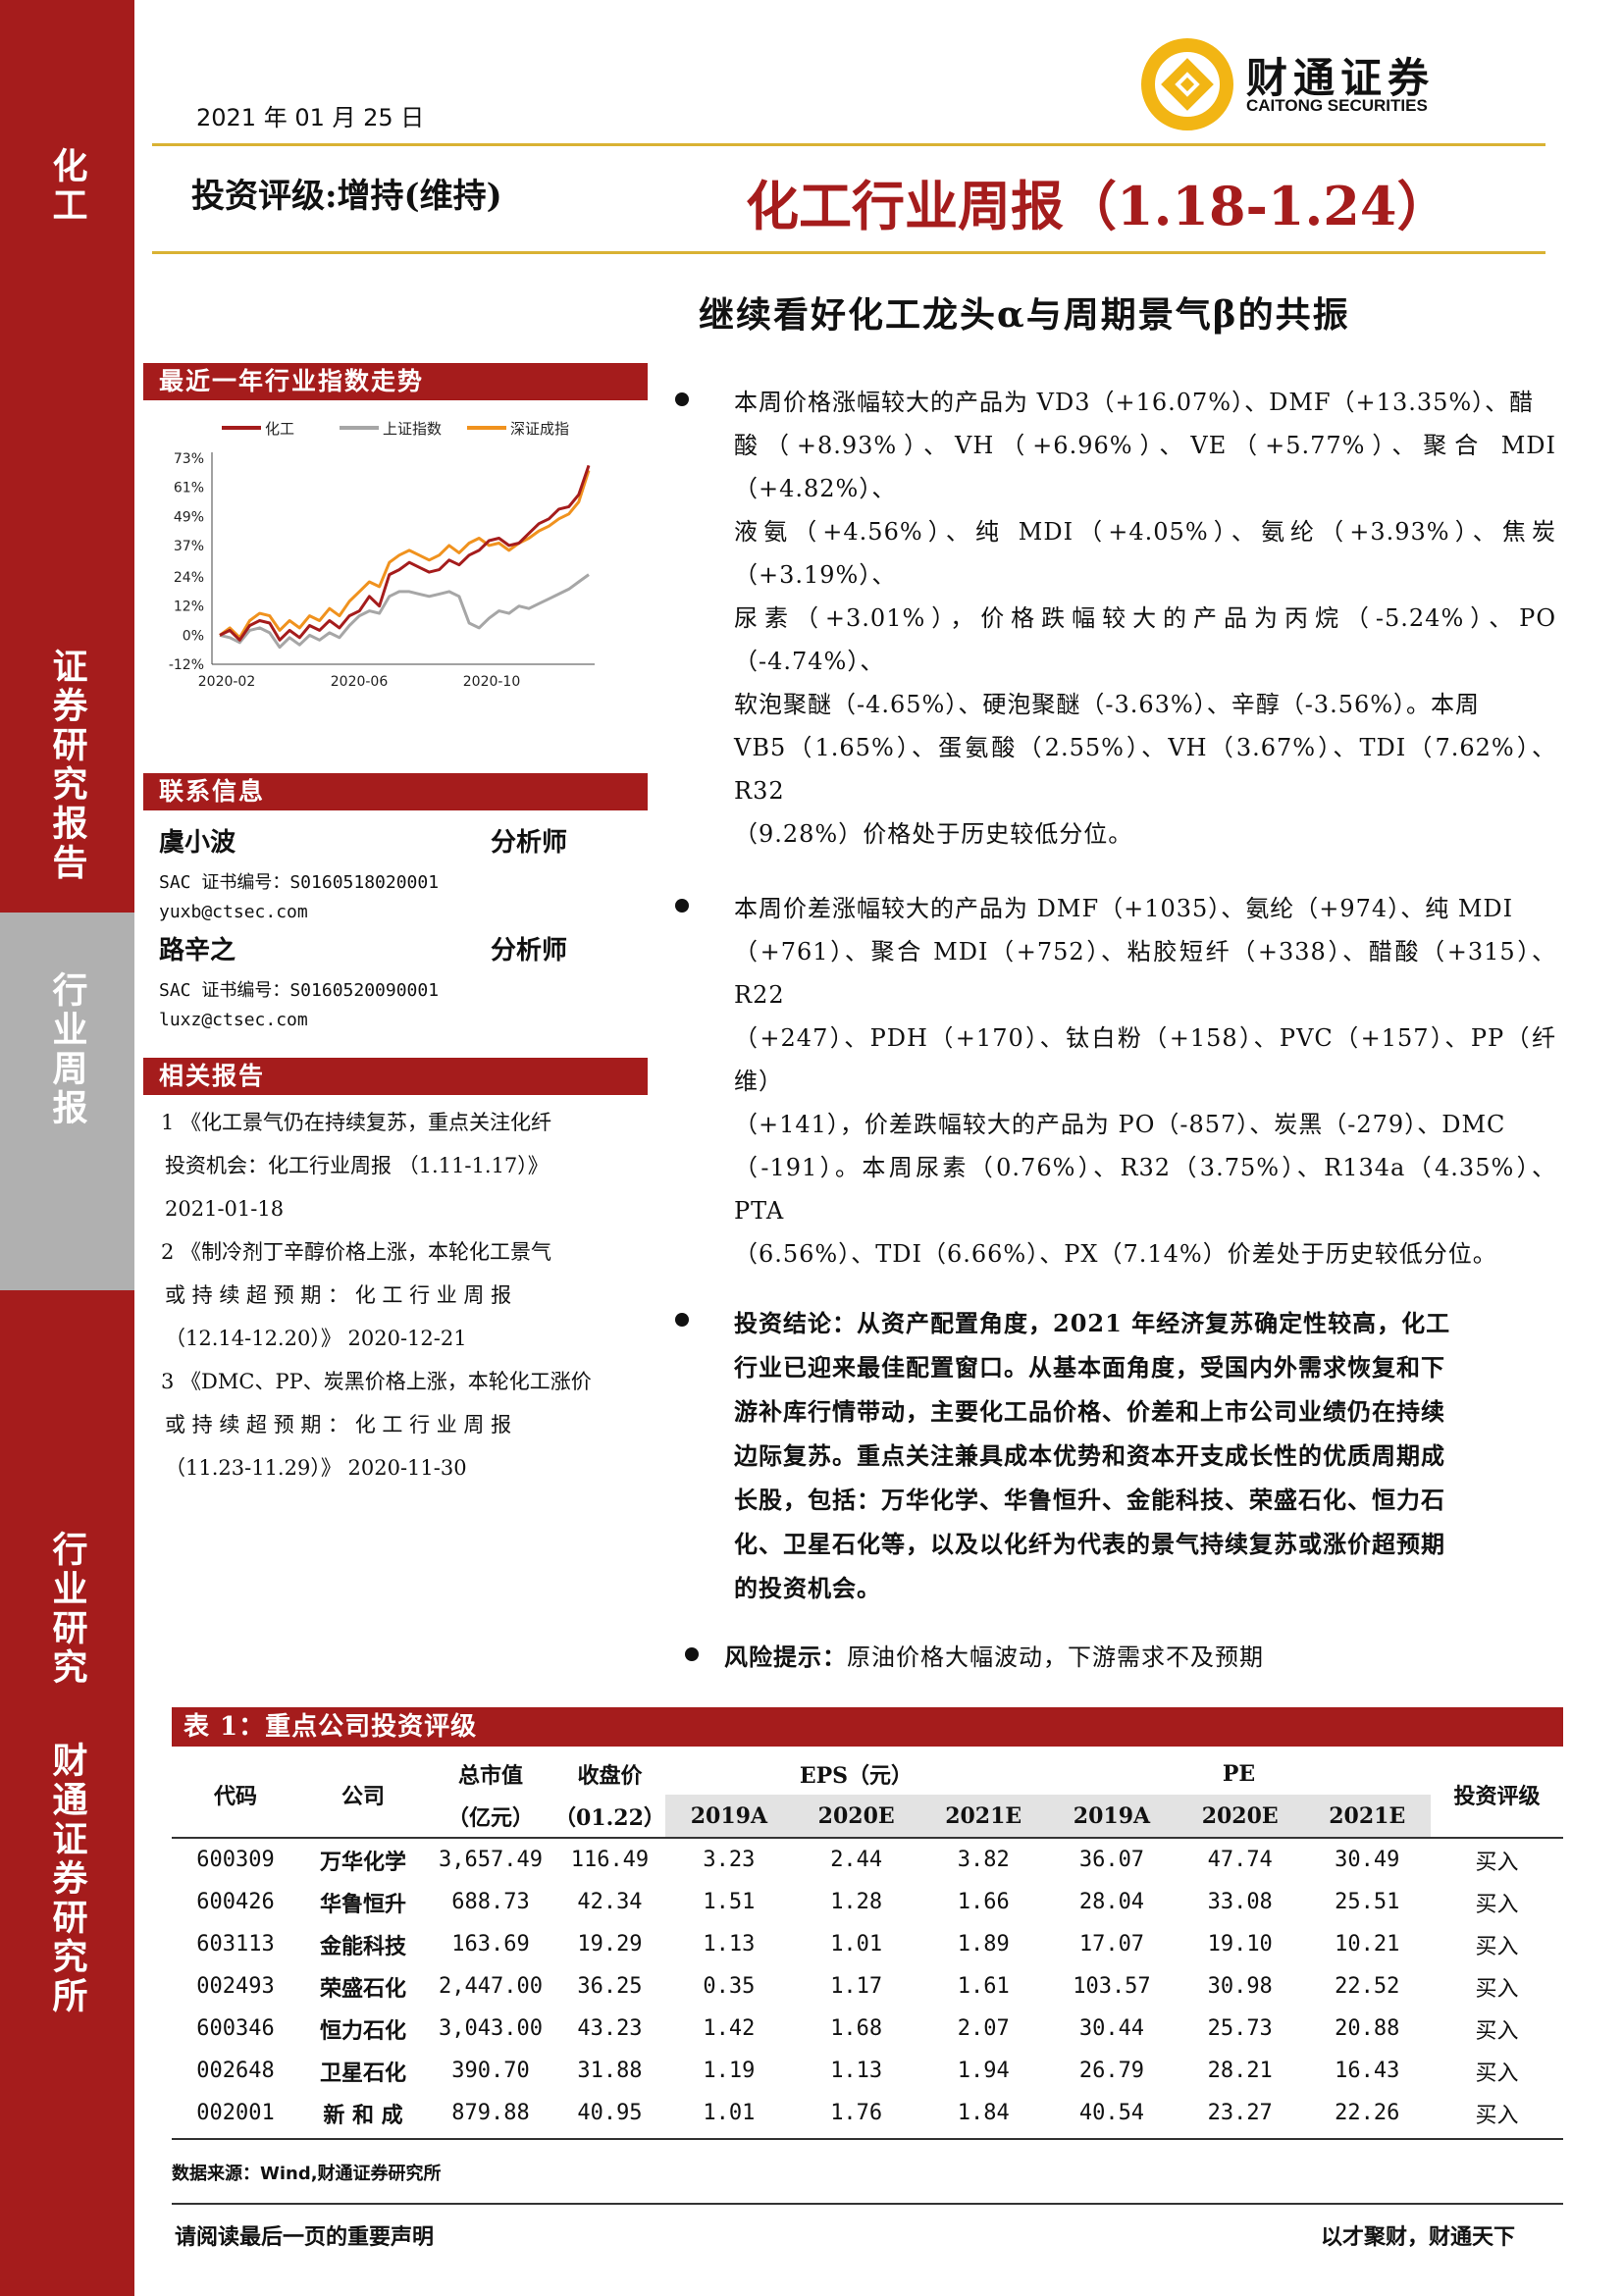  I want to click on legend-label: 上证指数, so click(412, 429).